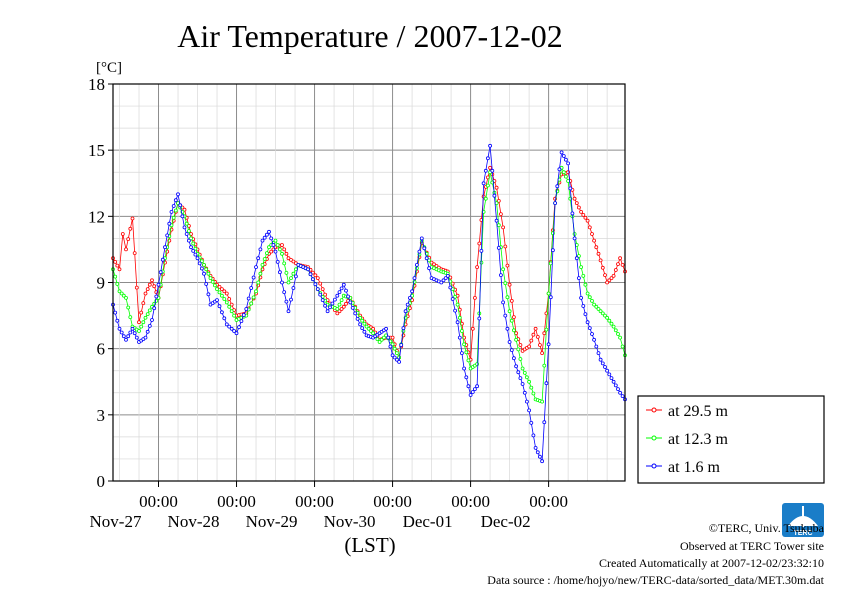 The height and width of the screenshot is (595, 842). Describe the element at coordinates (731, 439) in the screenshot. I see `legend-box` at that location.